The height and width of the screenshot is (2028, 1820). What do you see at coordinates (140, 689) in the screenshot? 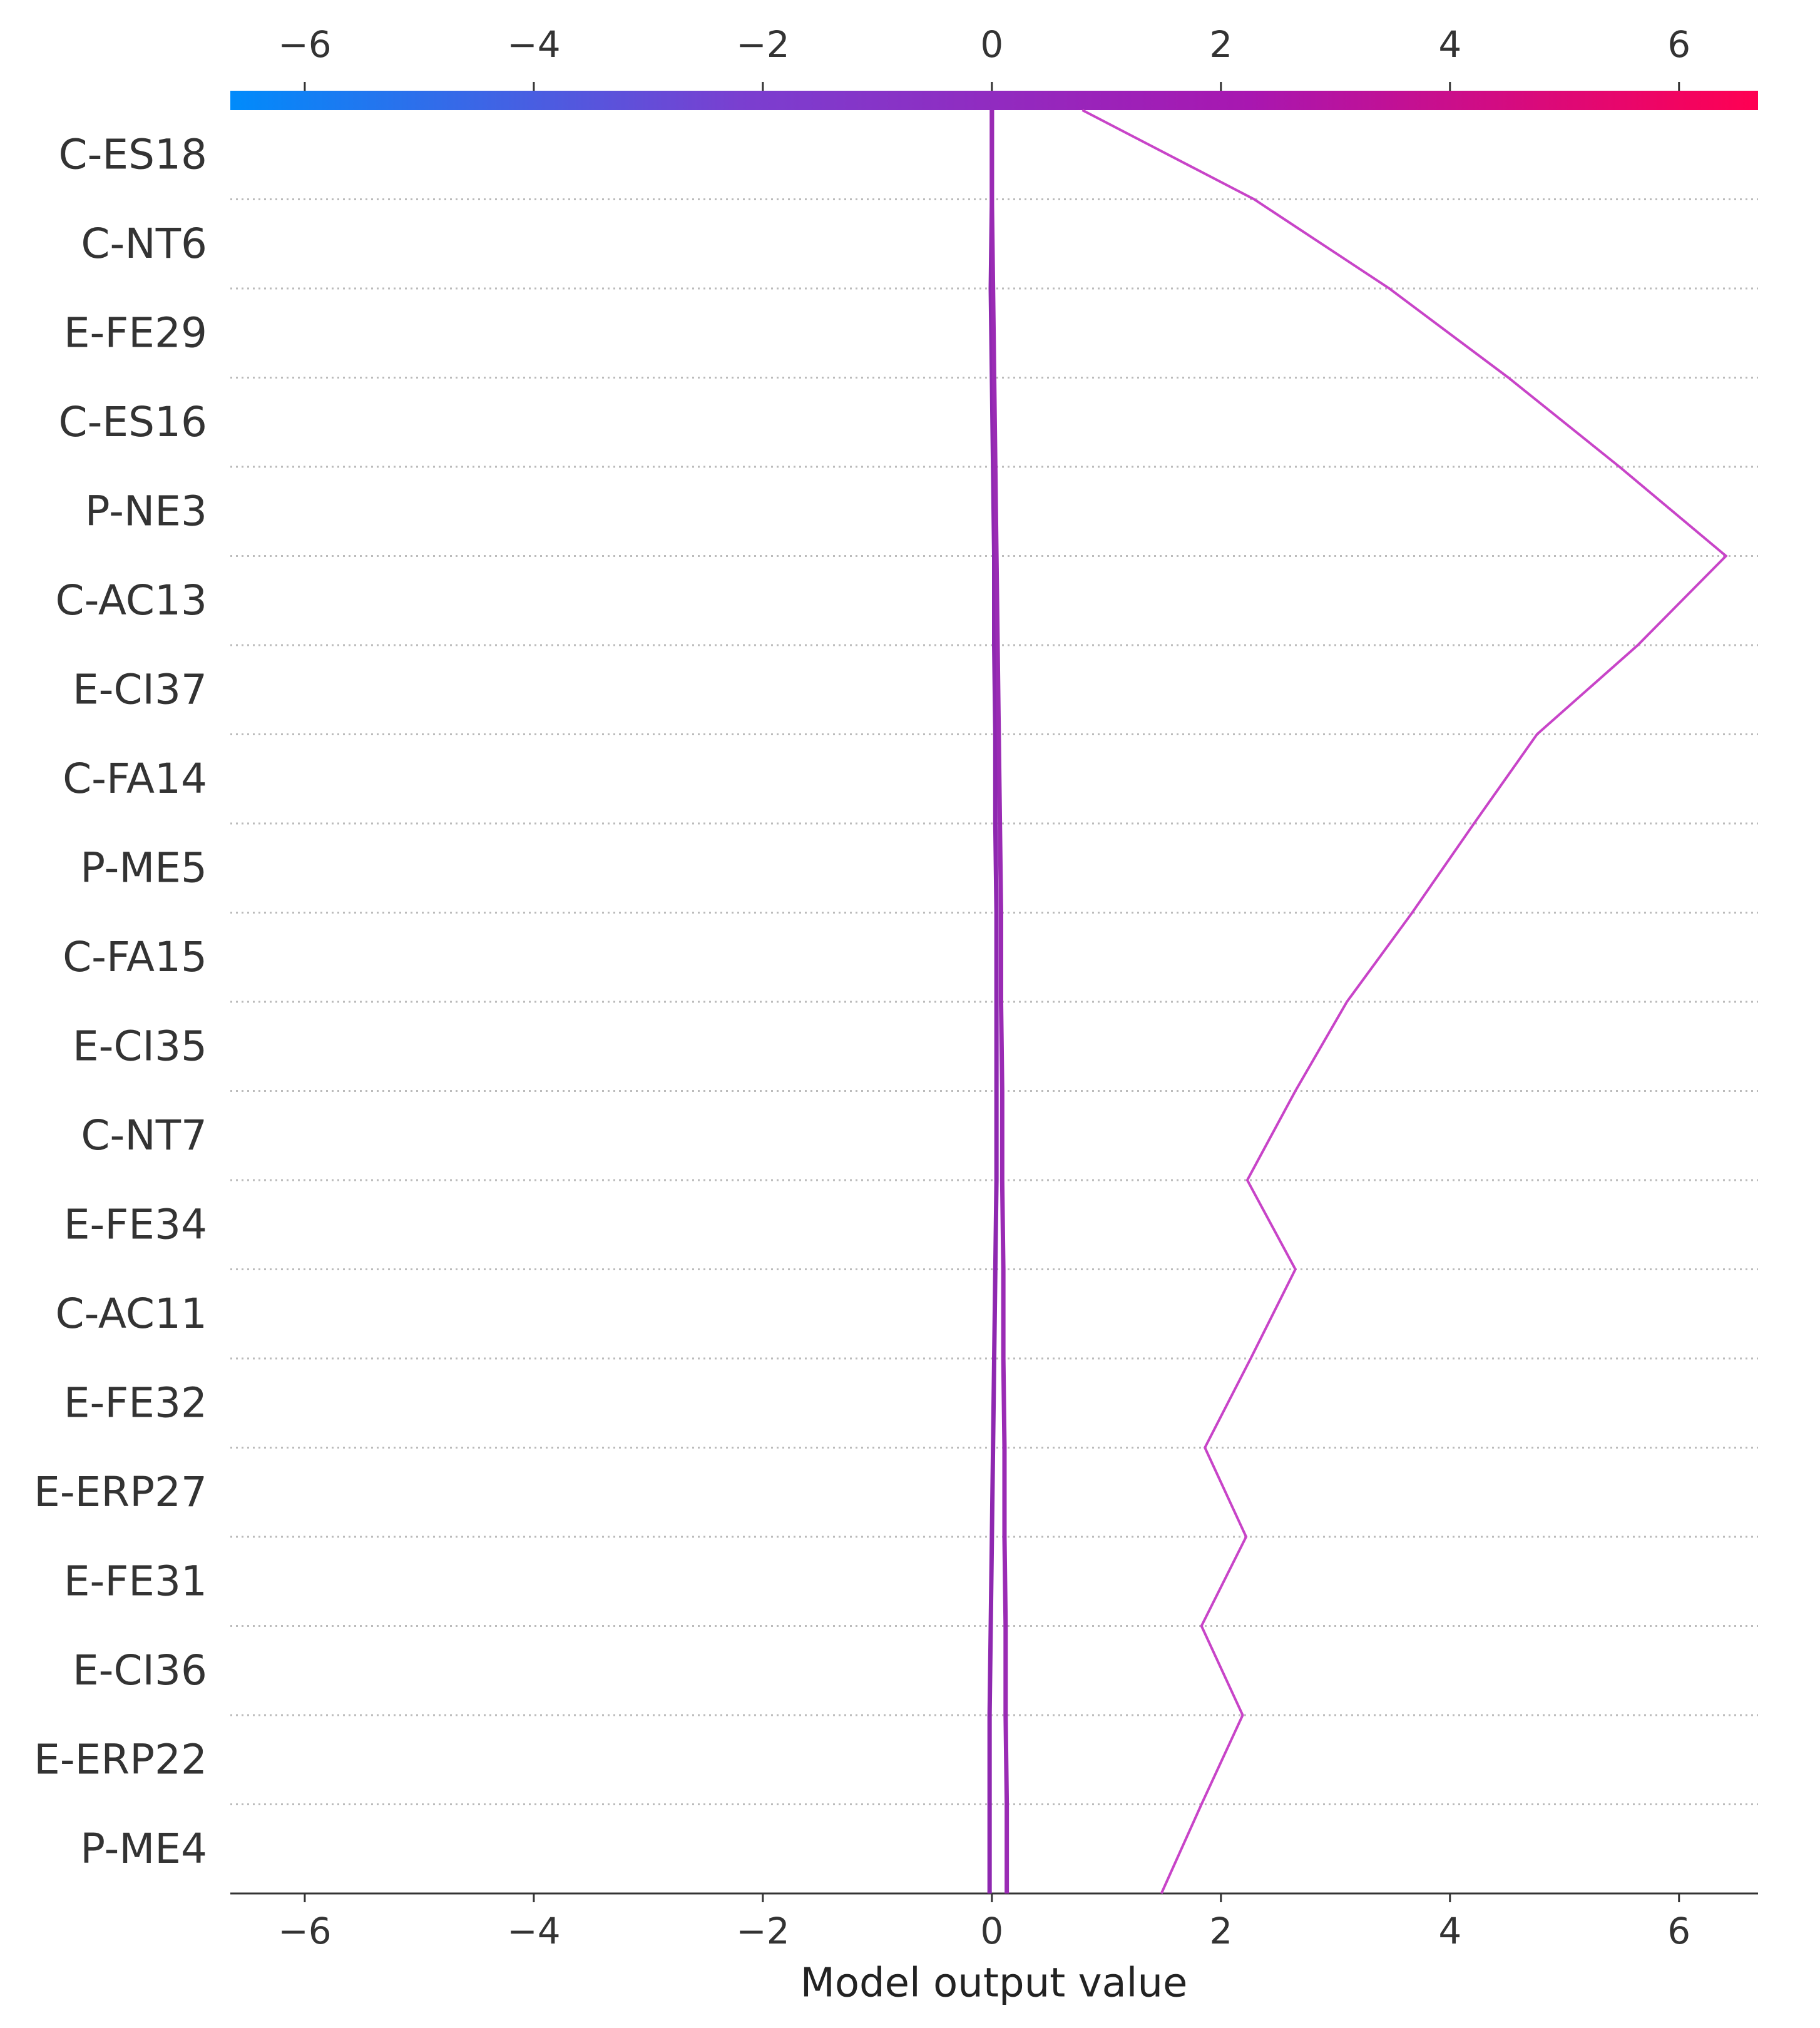
I see `feature-label: E-CI37` at bounding box center [140, 689].